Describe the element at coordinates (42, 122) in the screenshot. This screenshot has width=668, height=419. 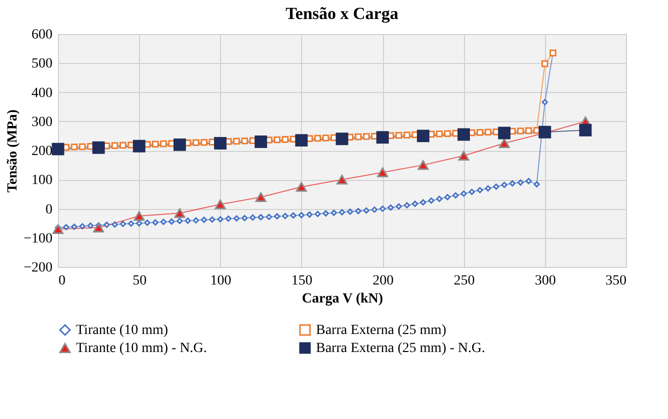
I see `y-tick-label: 300` at that location.